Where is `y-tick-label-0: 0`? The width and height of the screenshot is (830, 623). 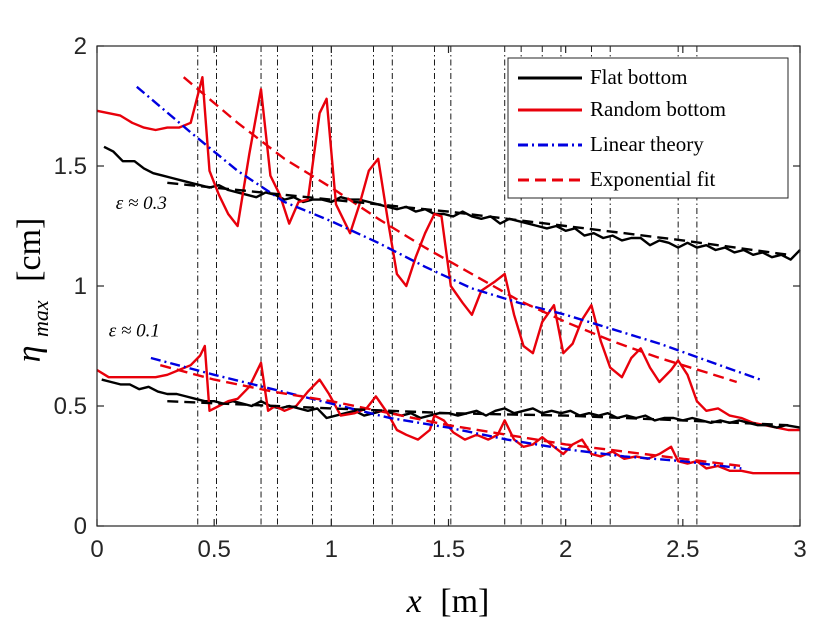 y-tick-label-0: 0 is located at coordinates (80, 526).